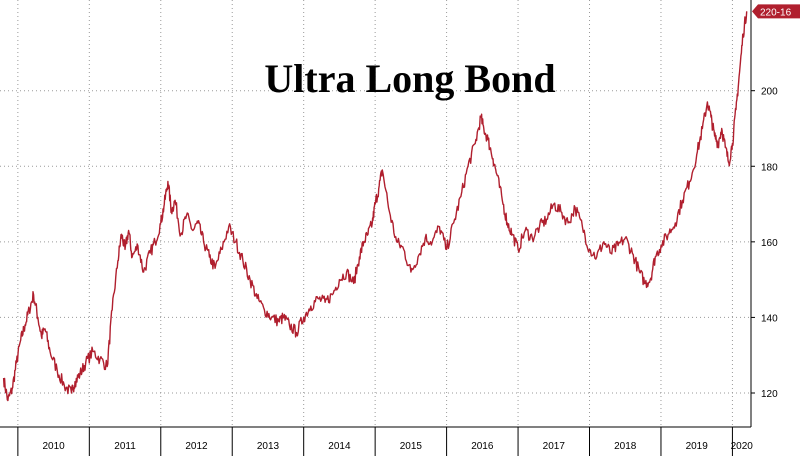 The width and height of the screenshot is (800, 456). I want to click on x-tick-label: 2016, so click(482, 446).